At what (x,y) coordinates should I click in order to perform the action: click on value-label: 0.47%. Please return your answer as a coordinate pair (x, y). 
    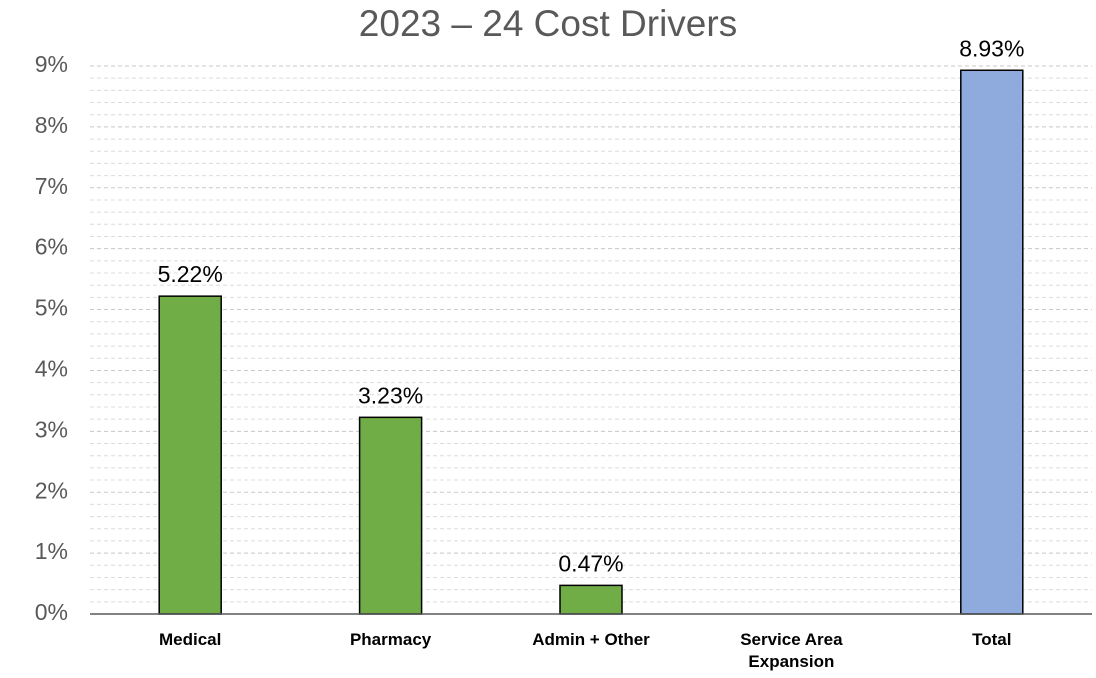
    Looking at the image, I should click on (590, 563).